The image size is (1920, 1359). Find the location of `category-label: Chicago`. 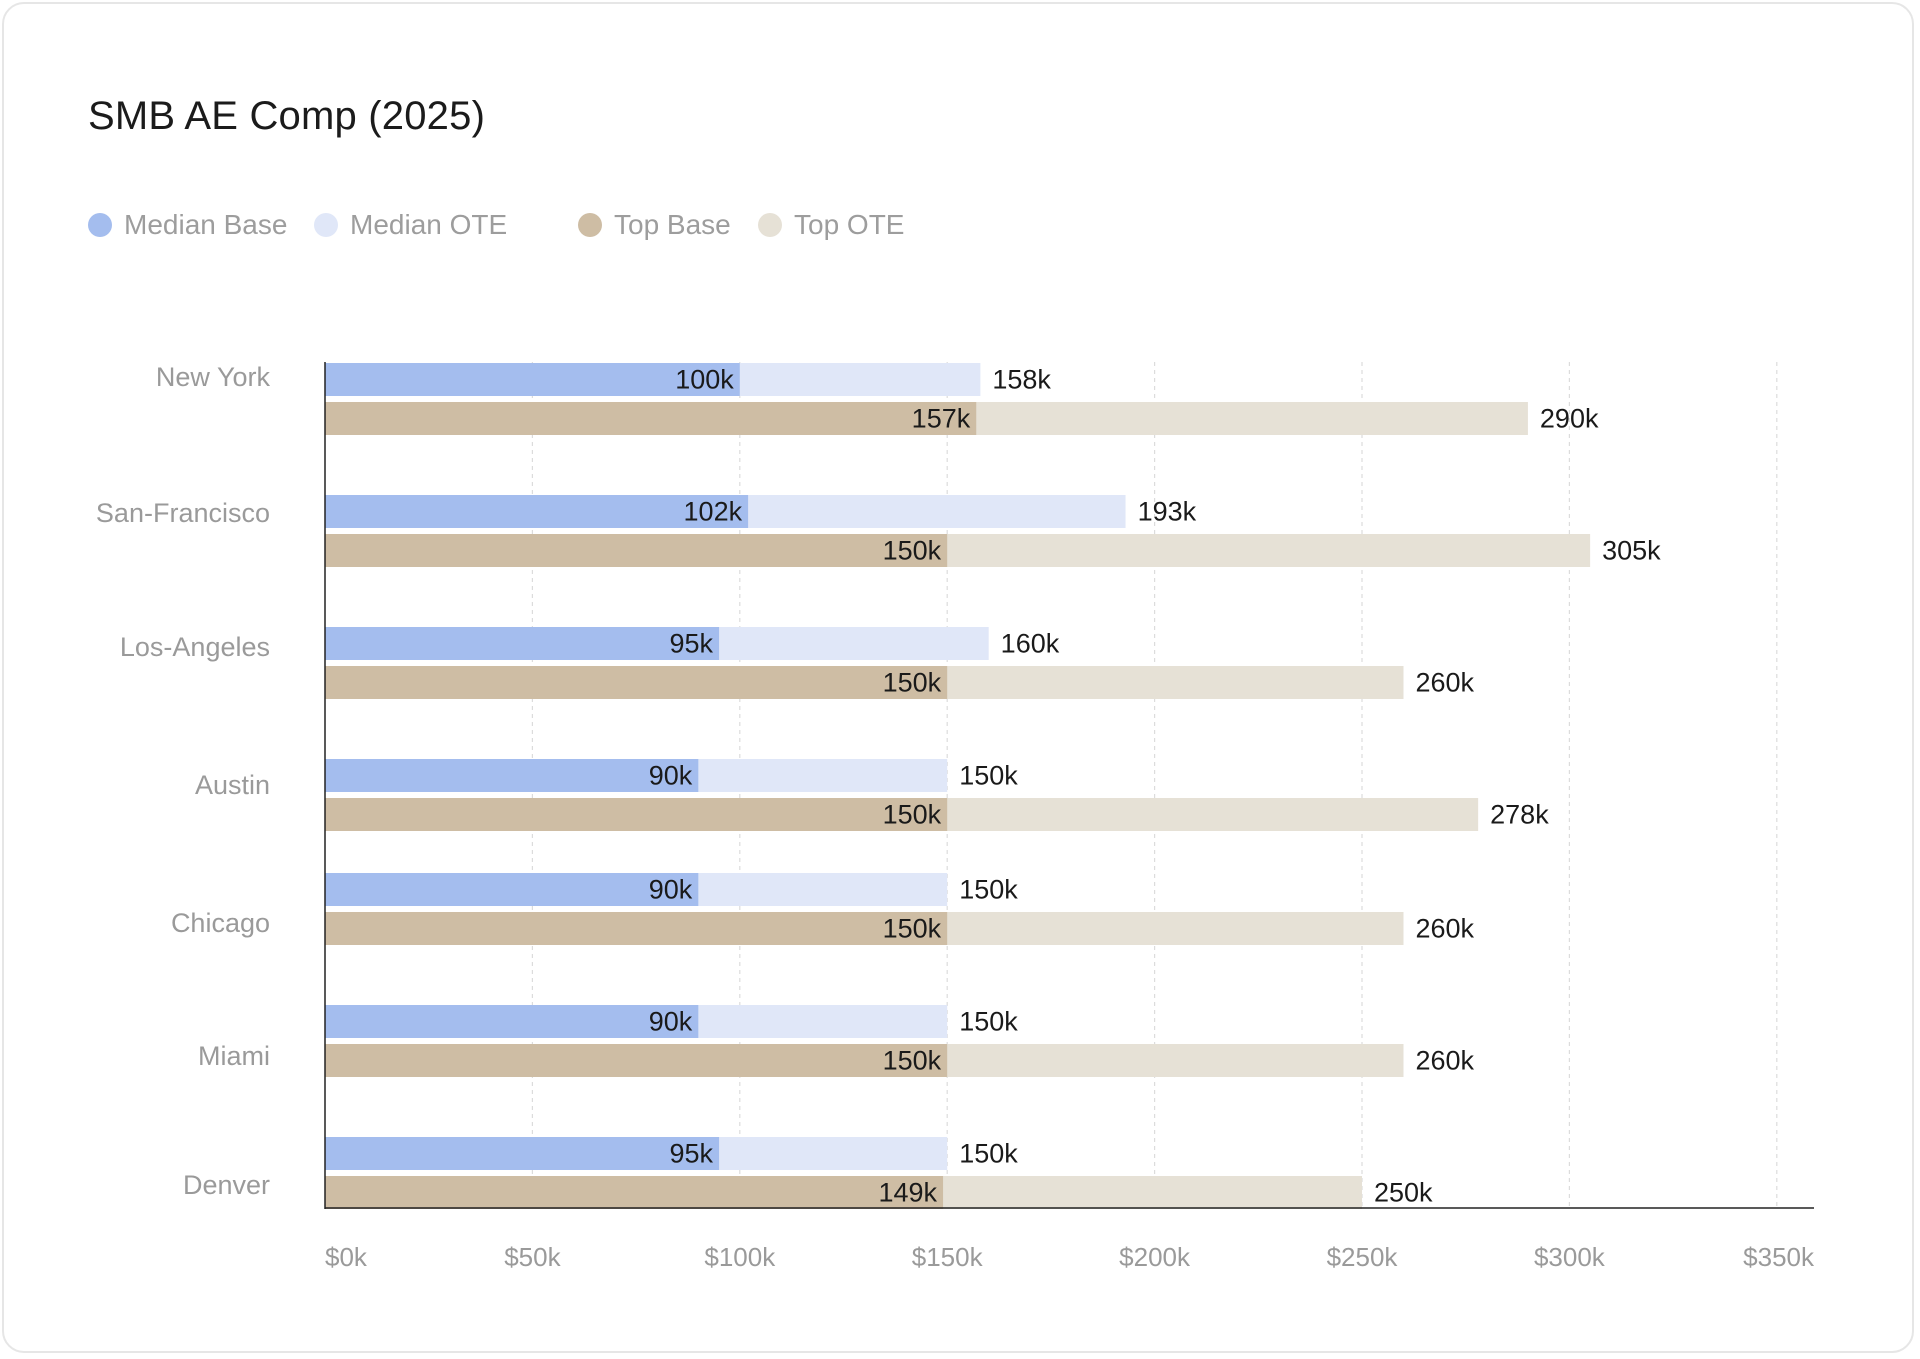

category-label: Chicago is located at coordinates (220, 923).